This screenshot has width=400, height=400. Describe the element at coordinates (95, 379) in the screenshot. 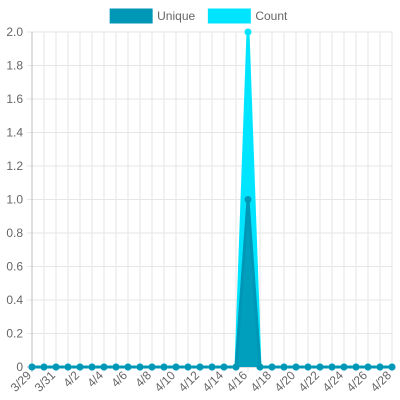

I see `x-tick-label: 4/4` at that location.